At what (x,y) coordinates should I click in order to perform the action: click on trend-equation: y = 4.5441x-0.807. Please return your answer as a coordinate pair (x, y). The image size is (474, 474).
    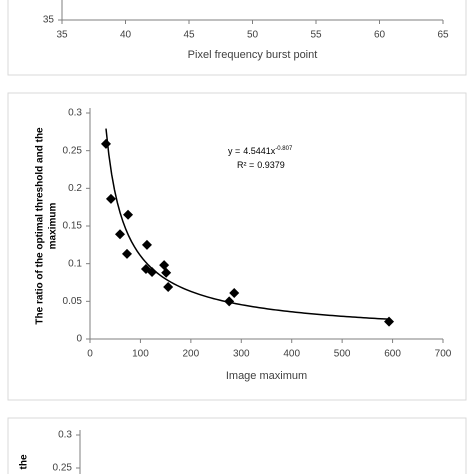
    Looking at the image, I should click on (260, 151).